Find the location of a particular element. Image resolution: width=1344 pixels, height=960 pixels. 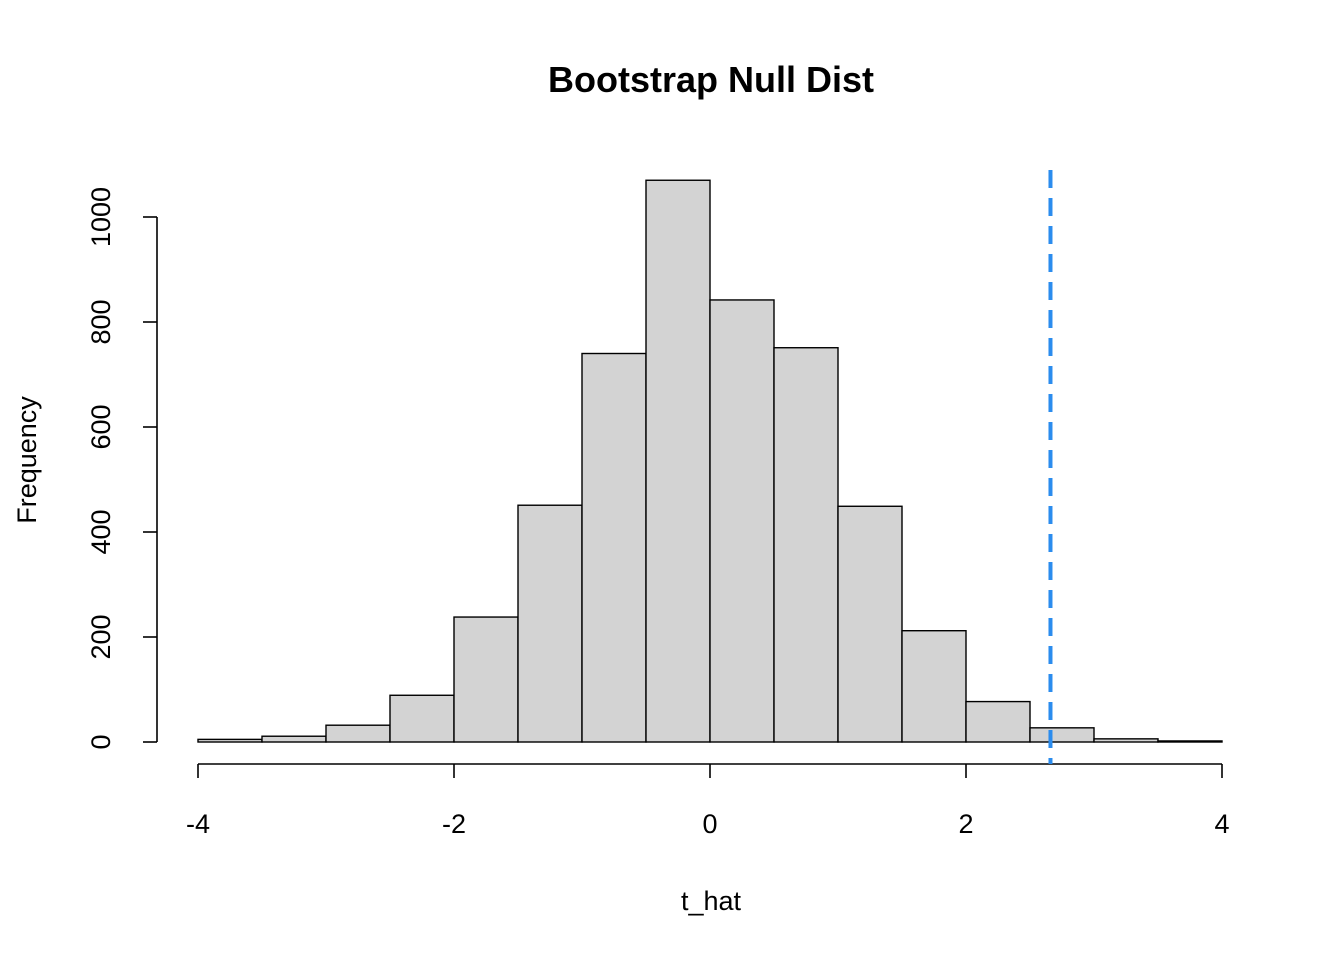

x-tick-label: -2 is located at coordinates (454, 824).